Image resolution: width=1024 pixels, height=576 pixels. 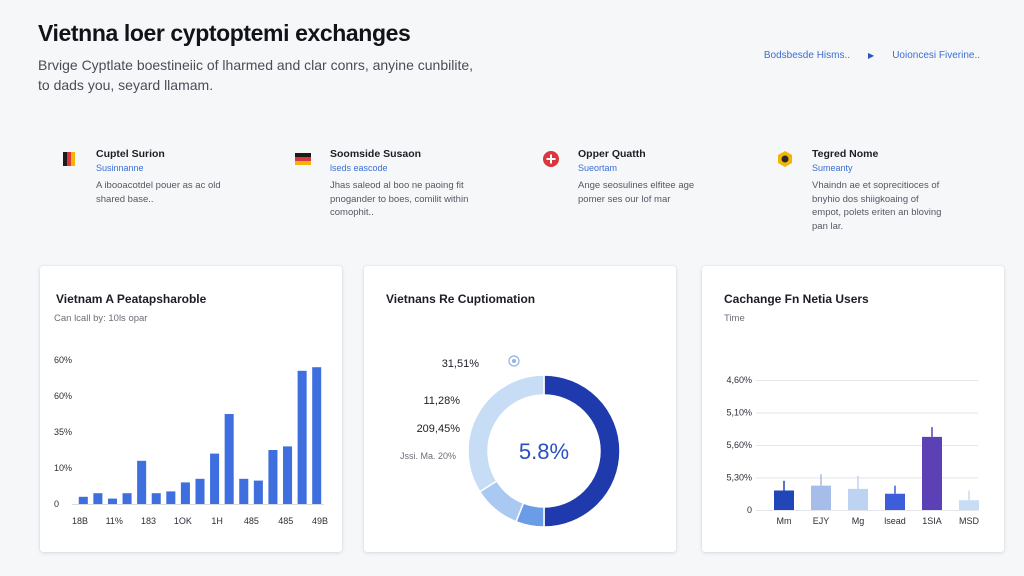 I want to click on subtitle-line-2: to dads you, seyard llamam., so click(x=126, y=85).